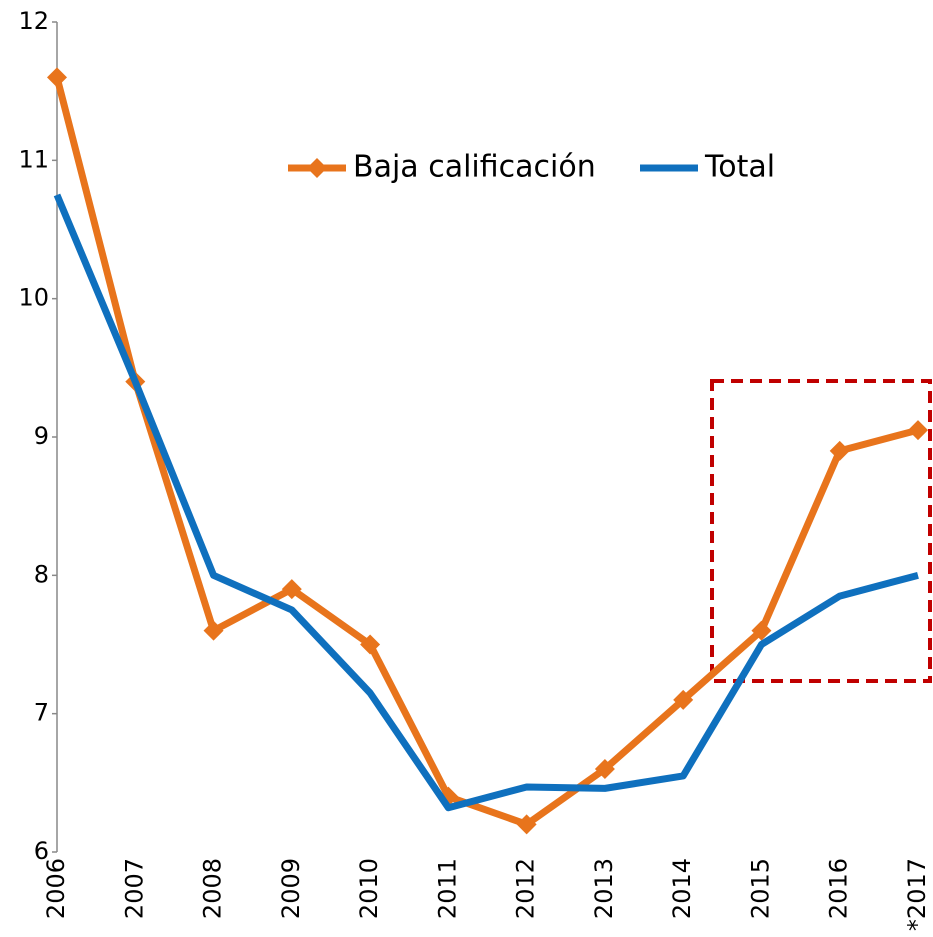 The image size is (933, 937). I want to click on x-tick-label: 2011, so click(447, 888).